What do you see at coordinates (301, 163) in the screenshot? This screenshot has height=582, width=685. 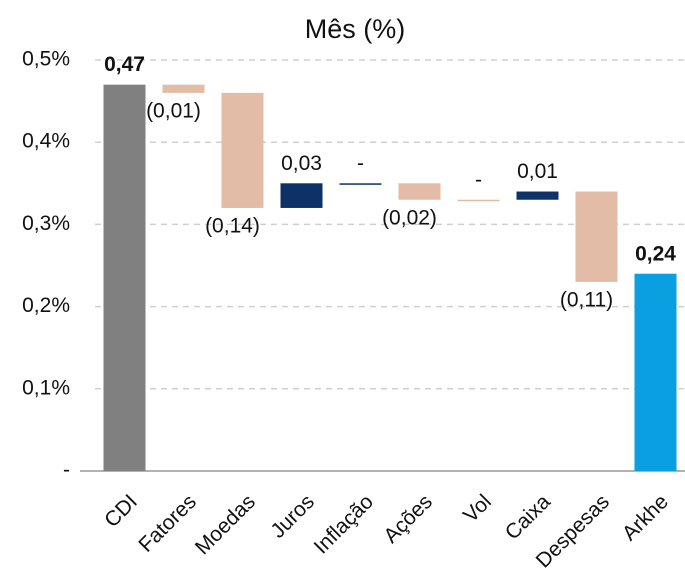 I see `data-label: 0,03` at bounding box center [301, 163].